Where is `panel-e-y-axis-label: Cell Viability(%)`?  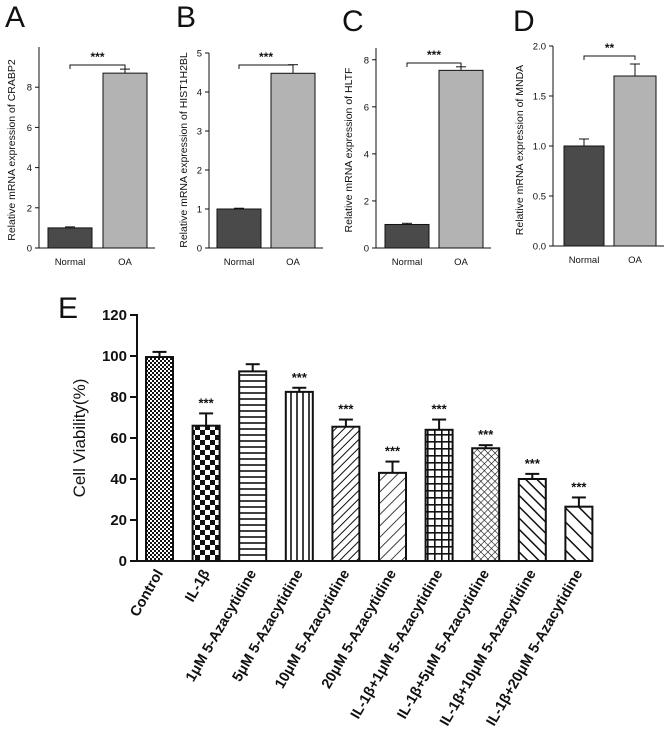 panel-e-y-axis-label: Cell Viability(%) is located at coordinates (79, 438).